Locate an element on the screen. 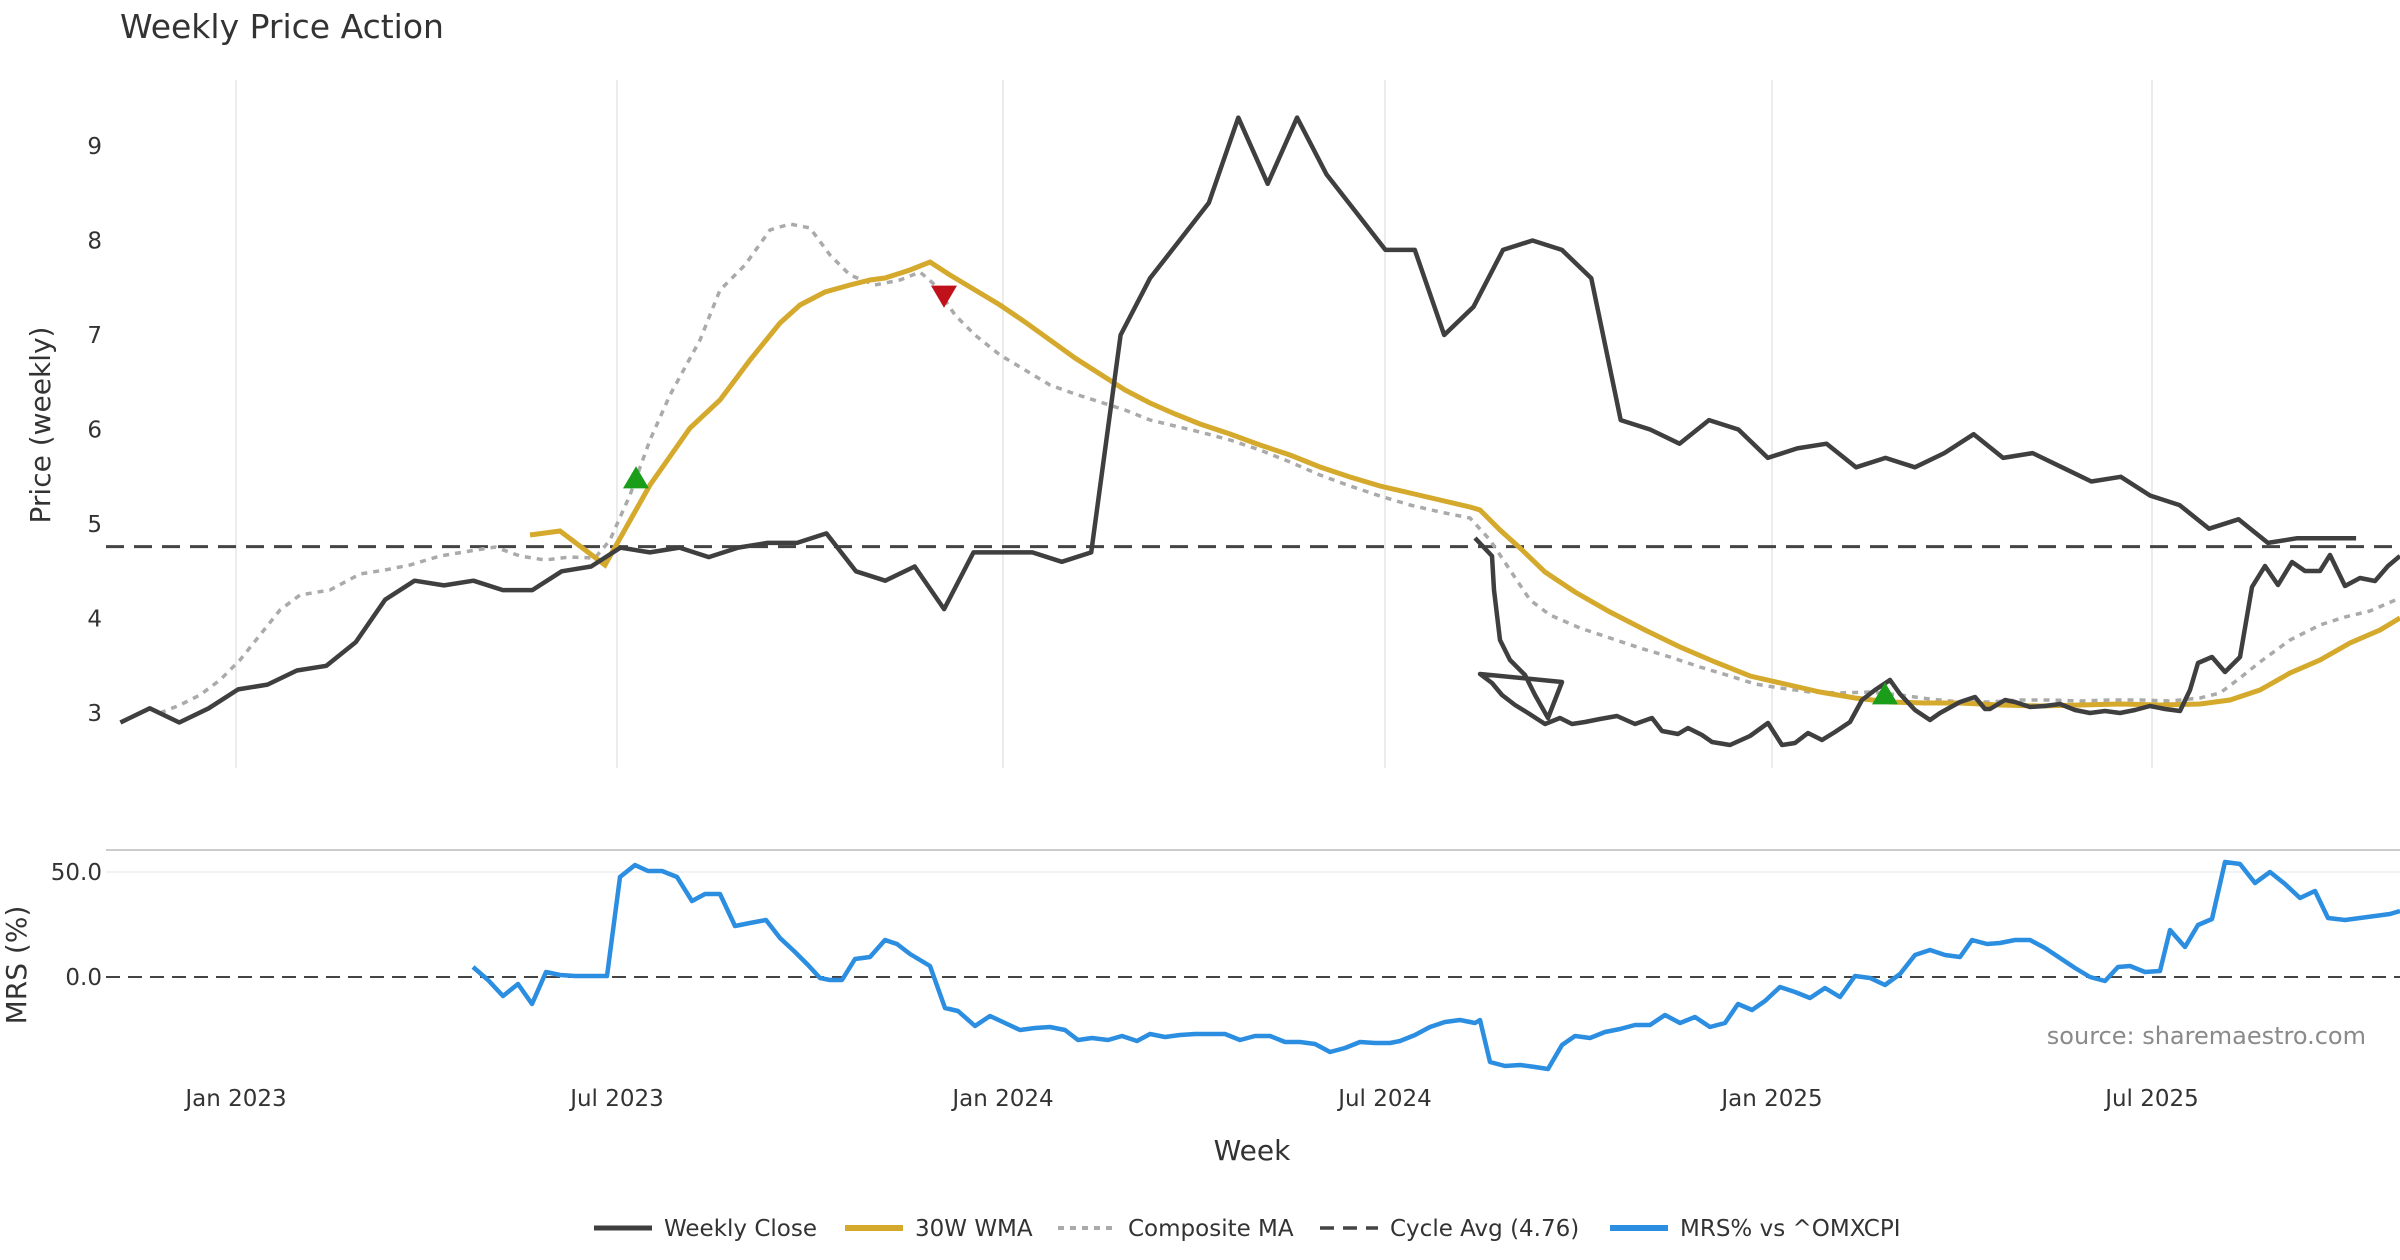 The width and height of the screenshot is (2400, 1260). legend-entry: Cycle Avg (4.76) is located at coordinates (1484, 1229).